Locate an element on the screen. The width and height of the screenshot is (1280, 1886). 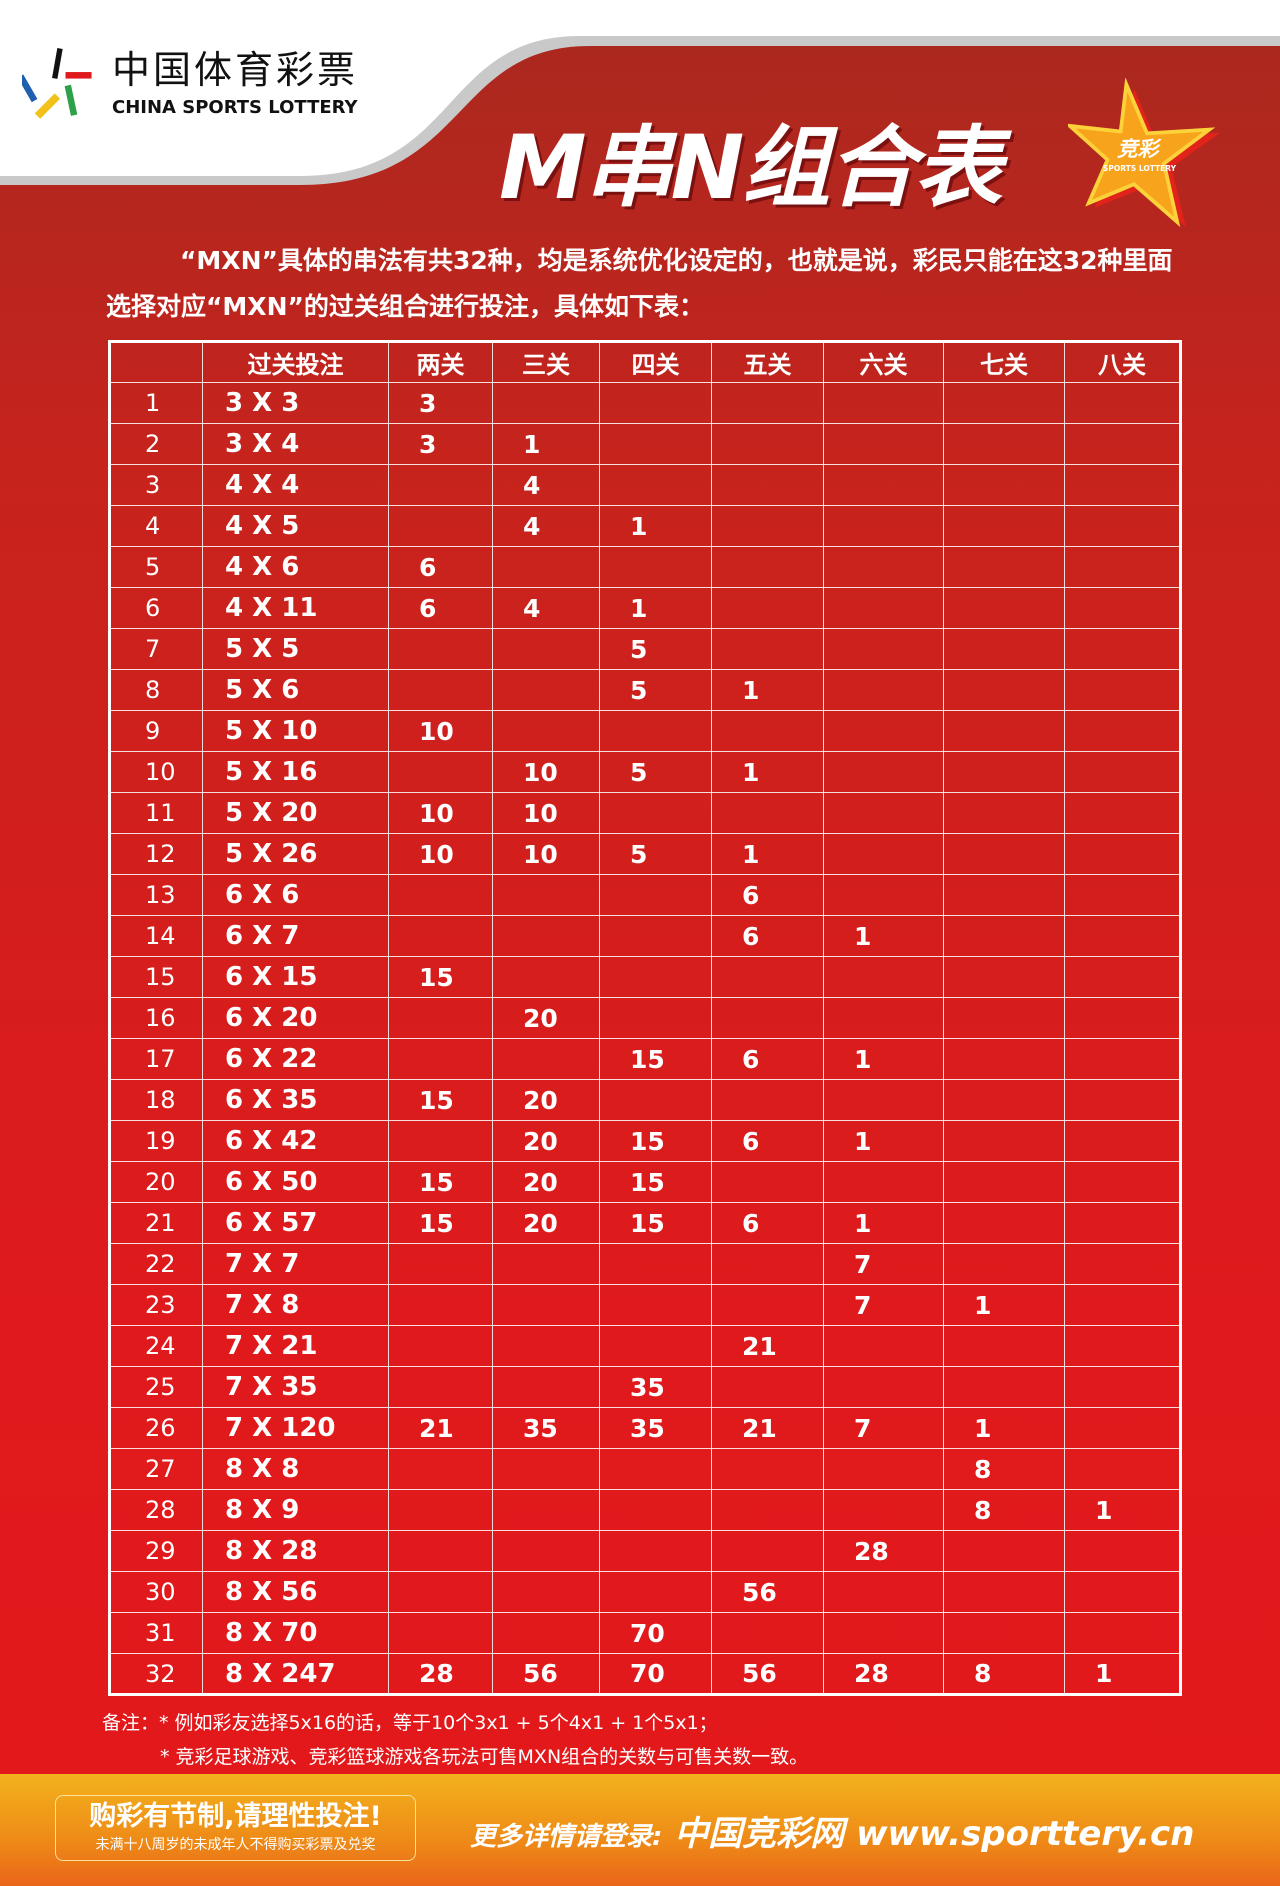
bet-type-cell: 8 X 56 is located at coordinates (295, 1592).